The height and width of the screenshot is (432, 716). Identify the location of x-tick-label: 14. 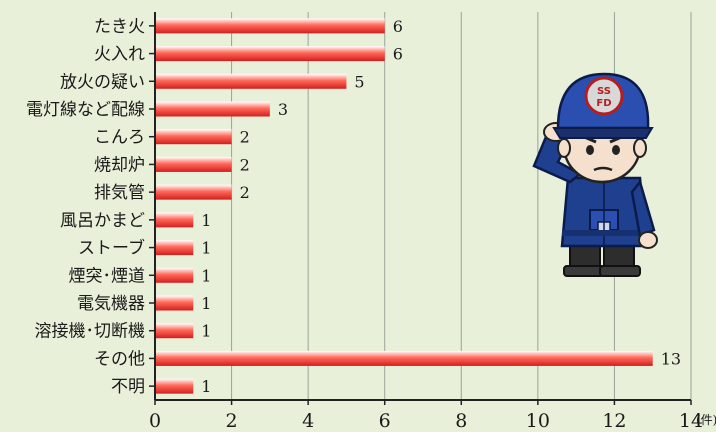
(691, 421).